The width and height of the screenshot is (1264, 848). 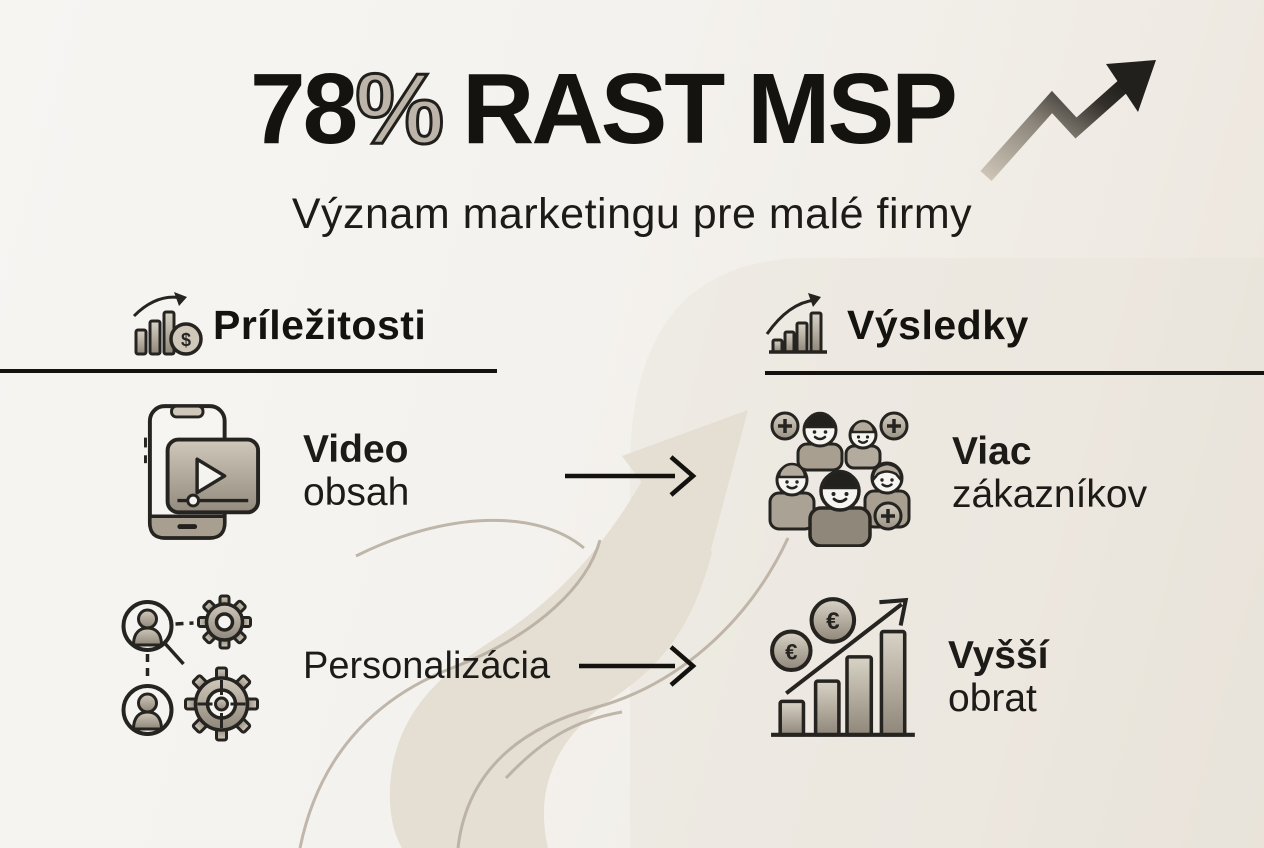 What do you see at coordinates (710, 109) in the screenshot?
I see `title-text: RAST MSP` at bounding box center [710, 109].